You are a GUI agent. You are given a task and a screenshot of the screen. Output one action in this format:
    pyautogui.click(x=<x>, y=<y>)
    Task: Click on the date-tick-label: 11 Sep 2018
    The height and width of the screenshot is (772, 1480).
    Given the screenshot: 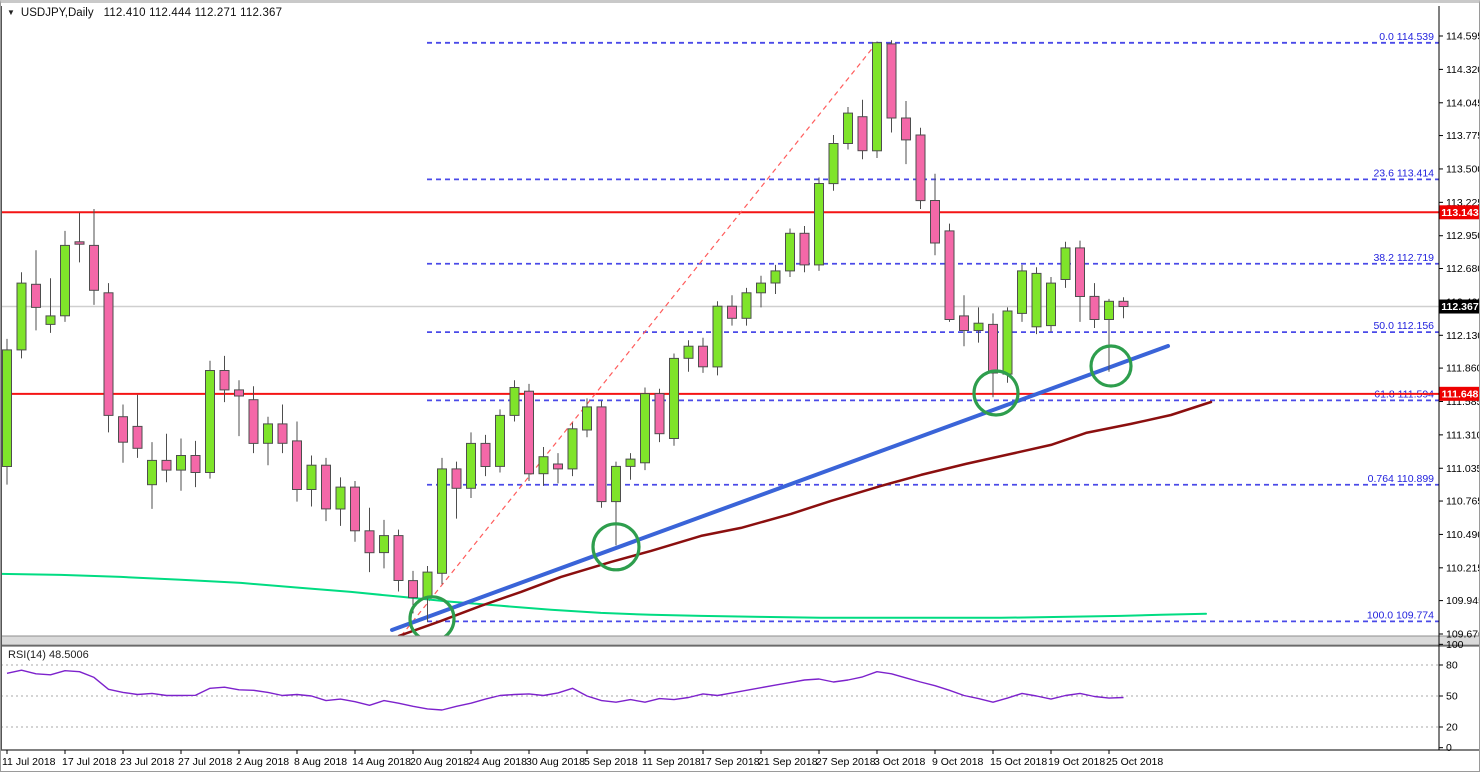 What is the action you would take?
    pyautogui.click(x=671, y=762)
    